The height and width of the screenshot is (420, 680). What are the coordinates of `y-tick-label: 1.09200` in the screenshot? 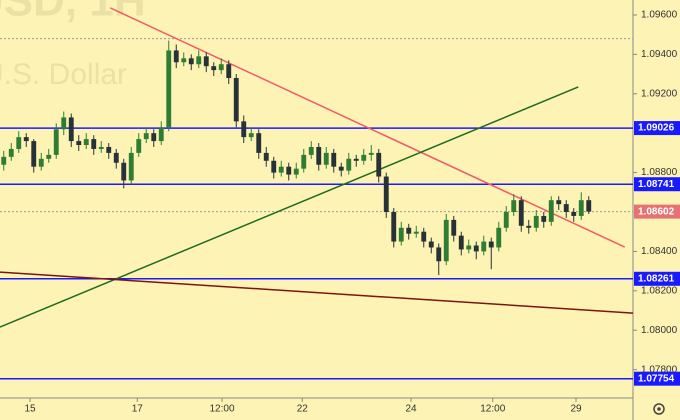 It's located at (659, 93).